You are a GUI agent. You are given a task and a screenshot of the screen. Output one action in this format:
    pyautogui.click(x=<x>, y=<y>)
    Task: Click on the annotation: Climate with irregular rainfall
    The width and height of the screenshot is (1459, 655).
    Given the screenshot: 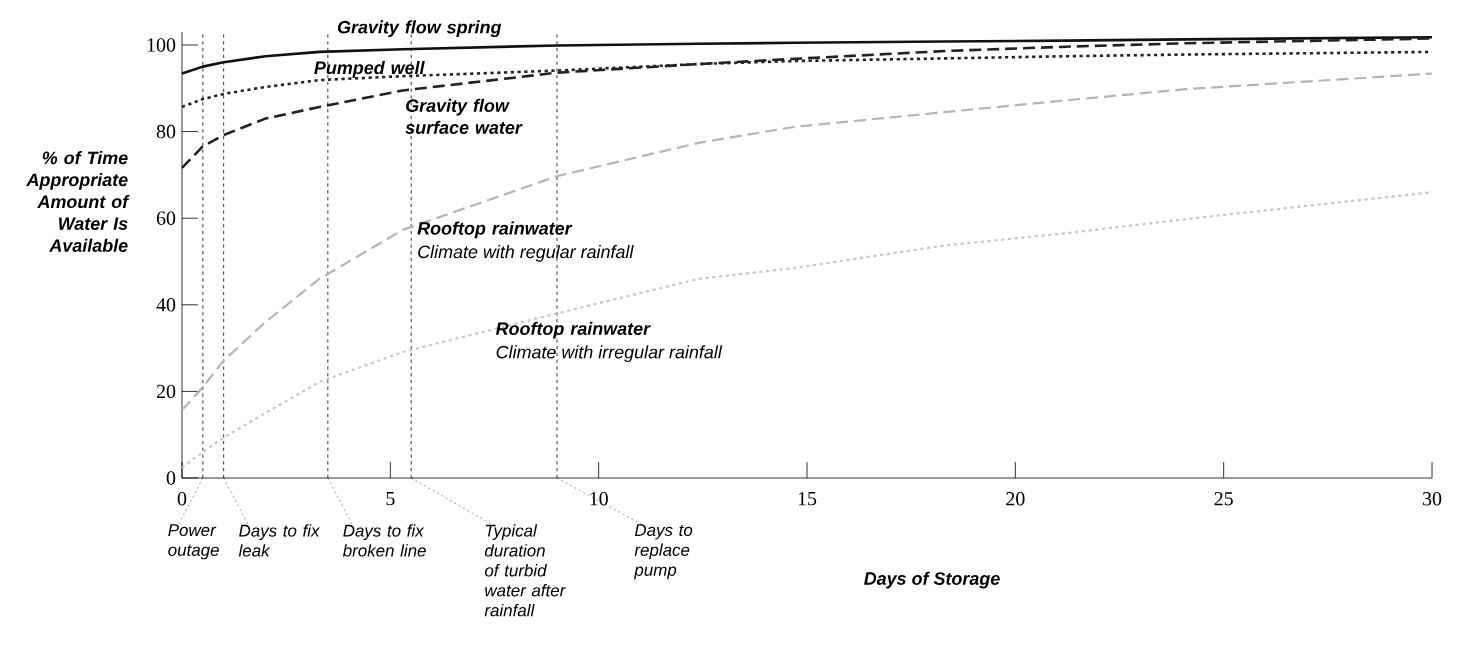 What is the action you would take?
    pyautogui.click(x=609, y=354)
    